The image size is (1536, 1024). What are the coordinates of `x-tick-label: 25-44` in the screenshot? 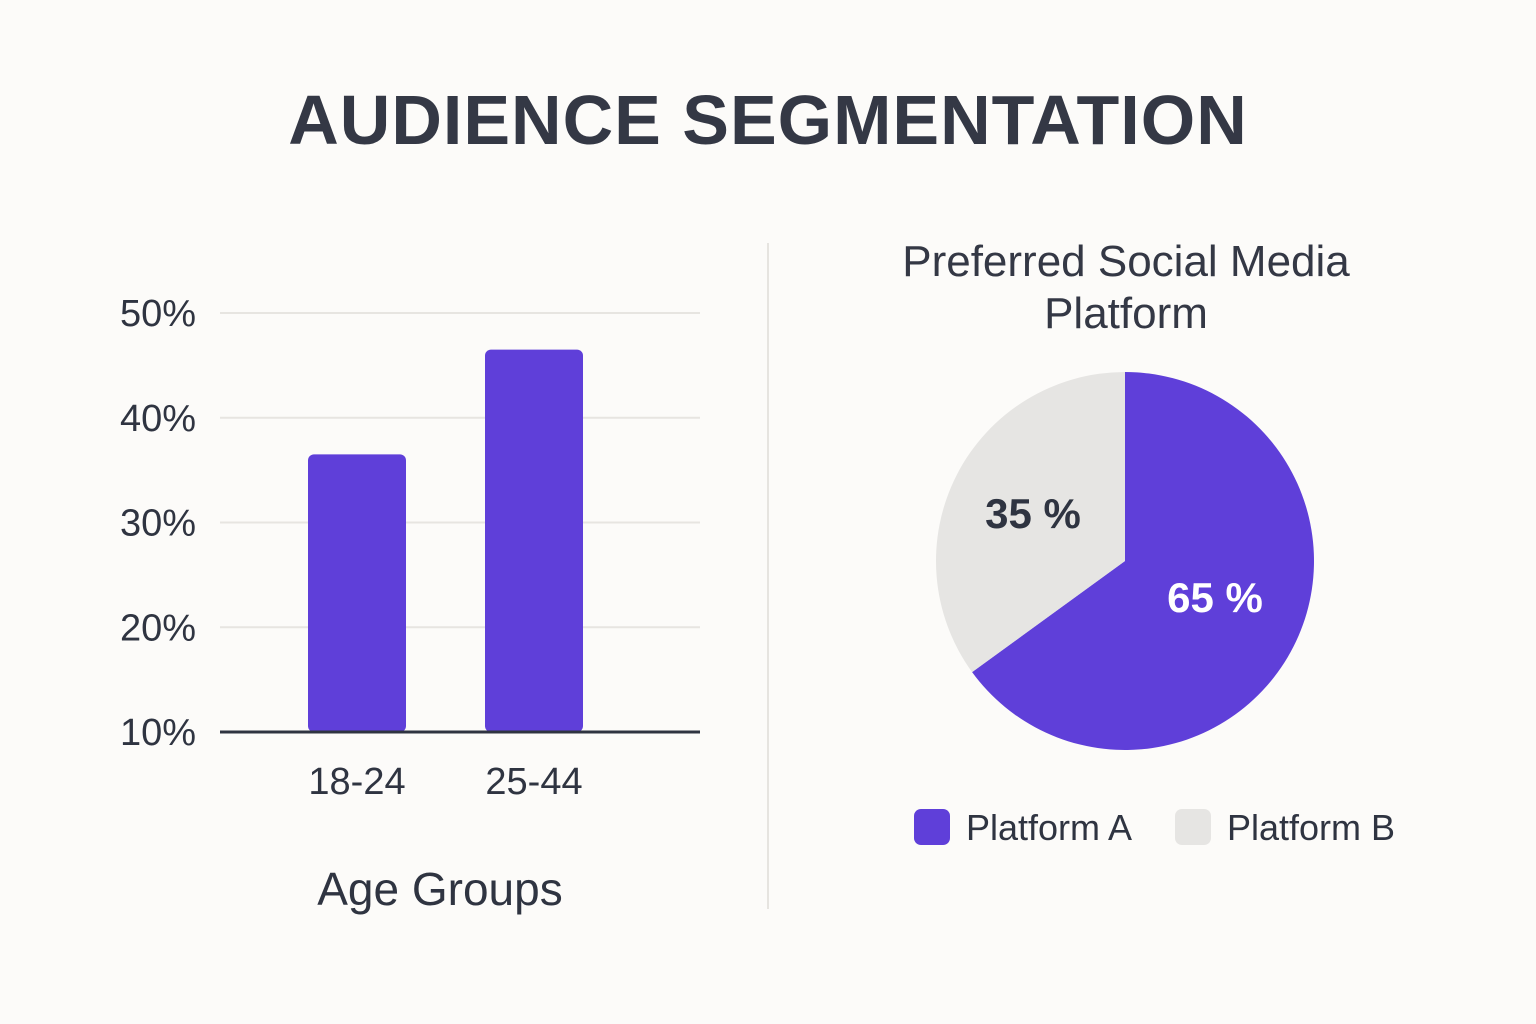 It's located at (533, 782).